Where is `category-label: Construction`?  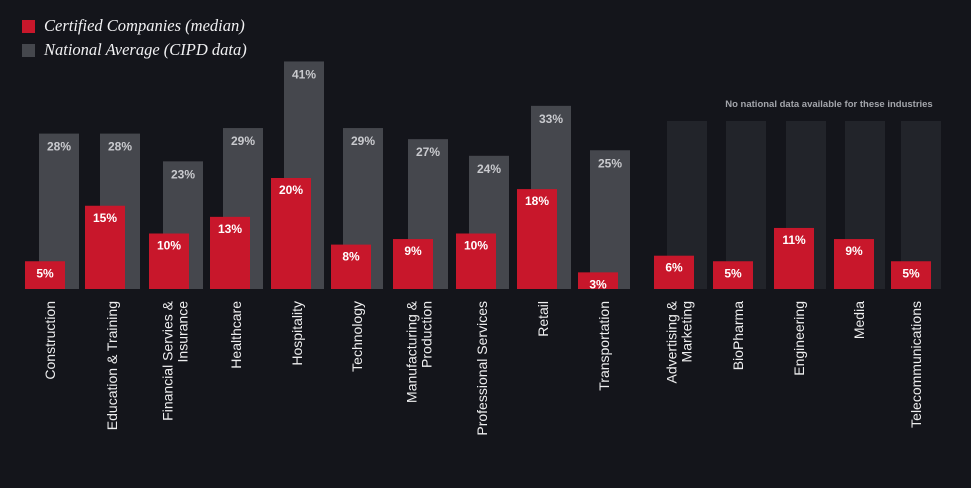 category-label: Construction is located at coordinates (50, 340).